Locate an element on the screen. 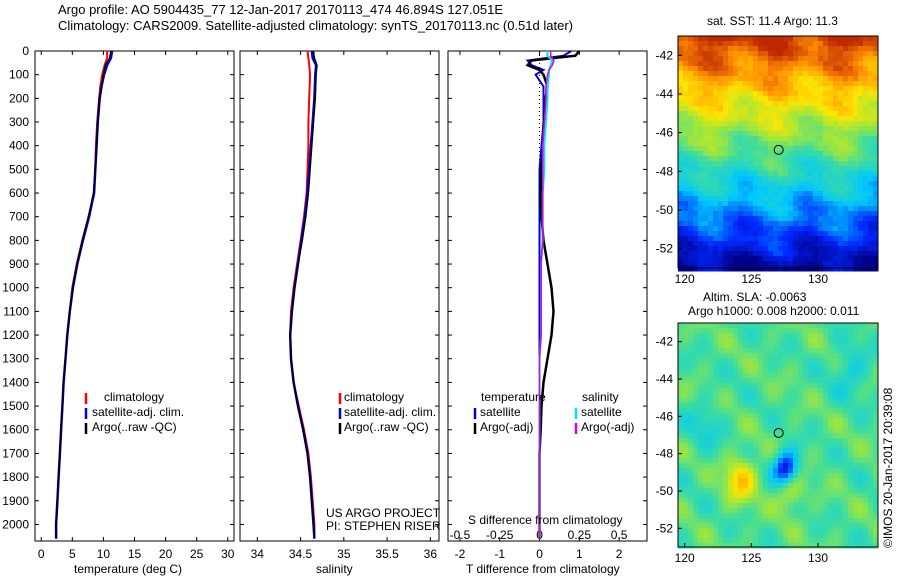 The height and width of the screenshot is (580, 900). p2-annotation-pi: PI: STEPHEN RISER is located at coordinates (383, 526).